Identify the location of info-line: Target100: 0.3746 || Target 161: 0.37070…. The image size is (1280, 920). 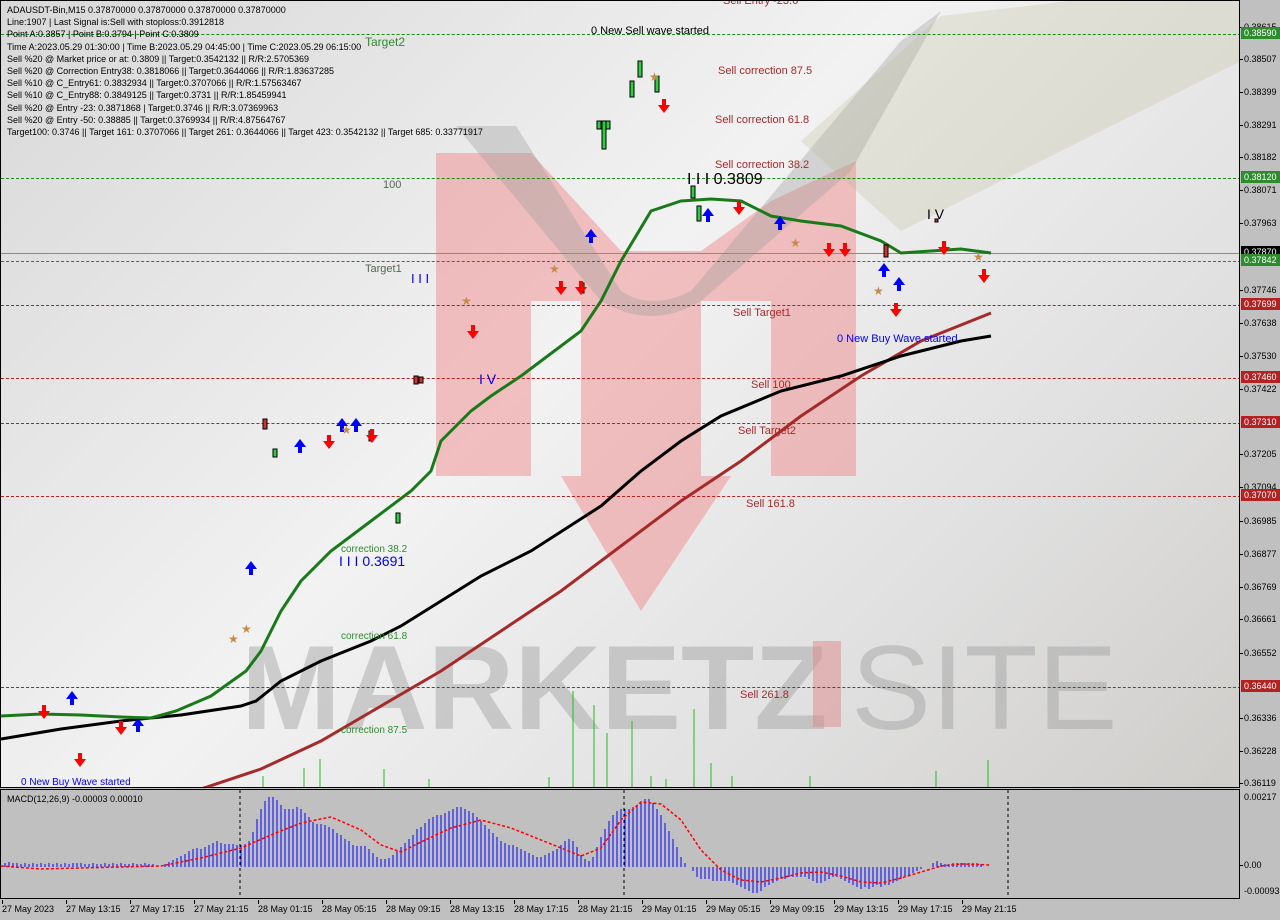
(245, 132).